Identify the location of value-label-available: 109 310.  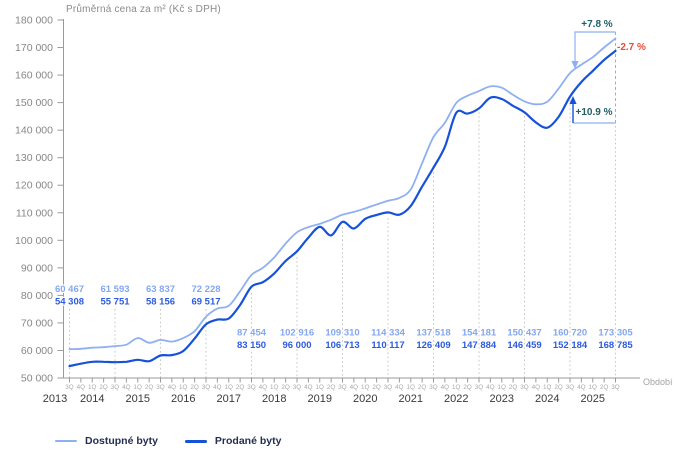
(342, 333).